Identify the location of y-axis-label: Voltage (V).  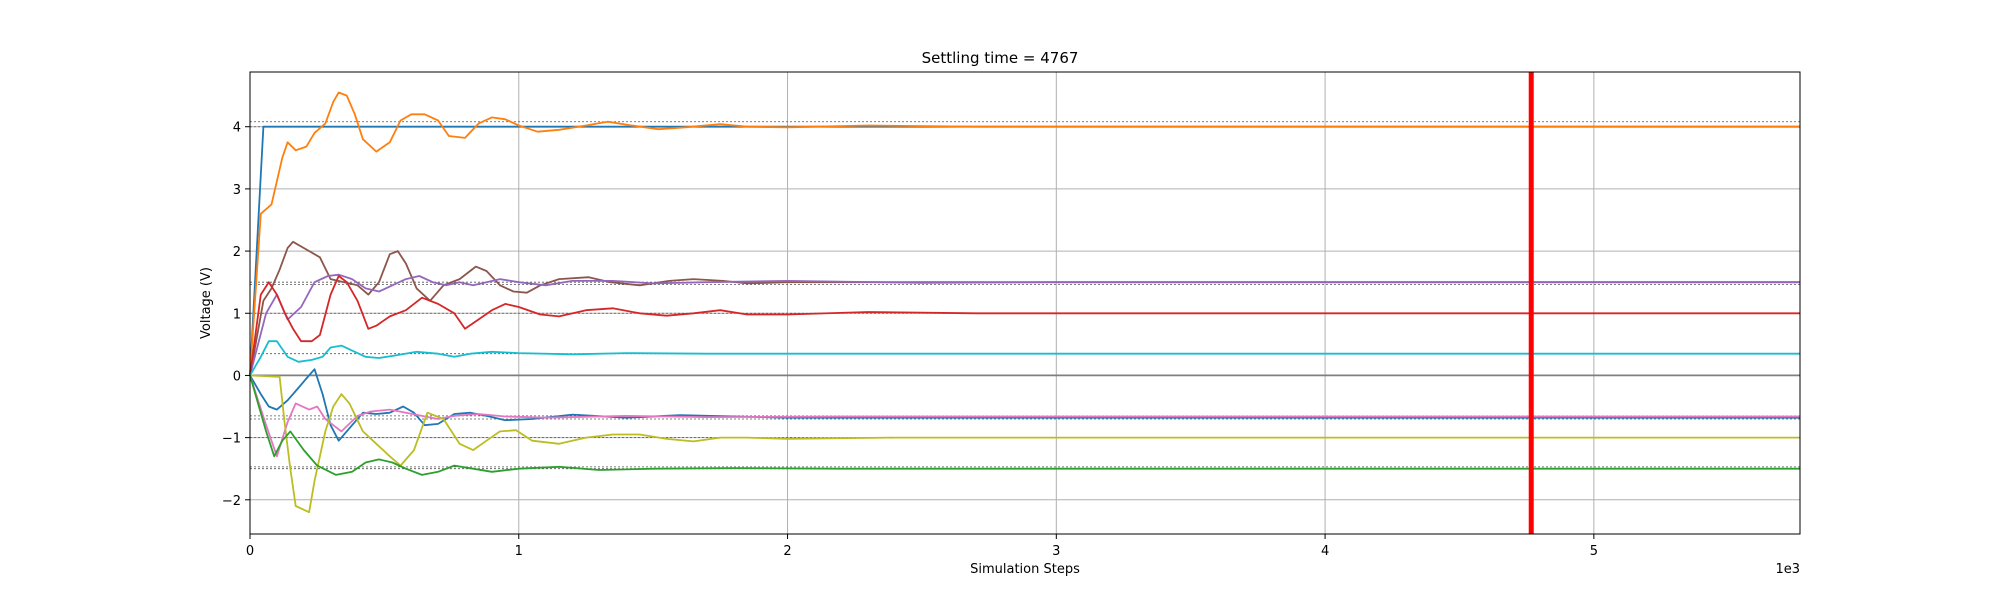
(206, 303).